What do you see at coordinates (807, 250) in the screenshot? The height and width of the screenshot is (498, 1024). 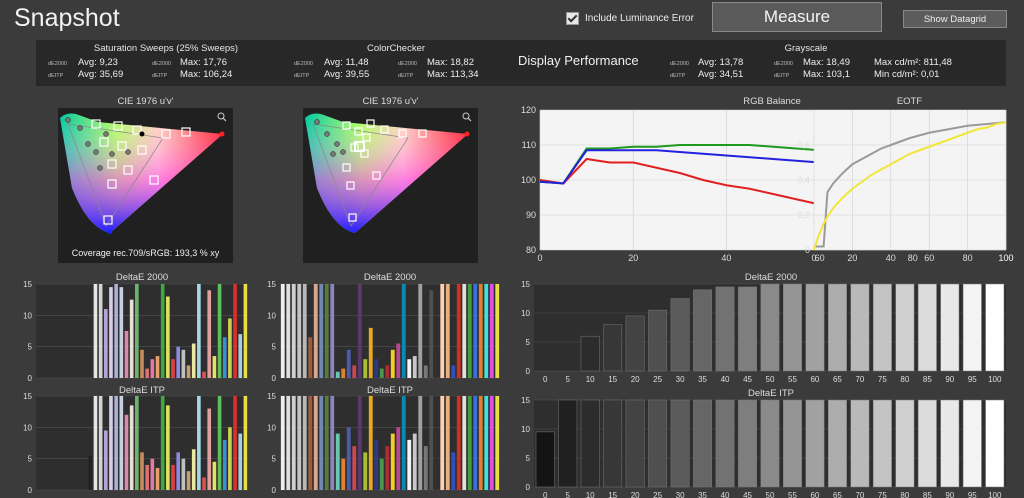 I see `y-tick-label: 0` at bounding box center [807, 250].